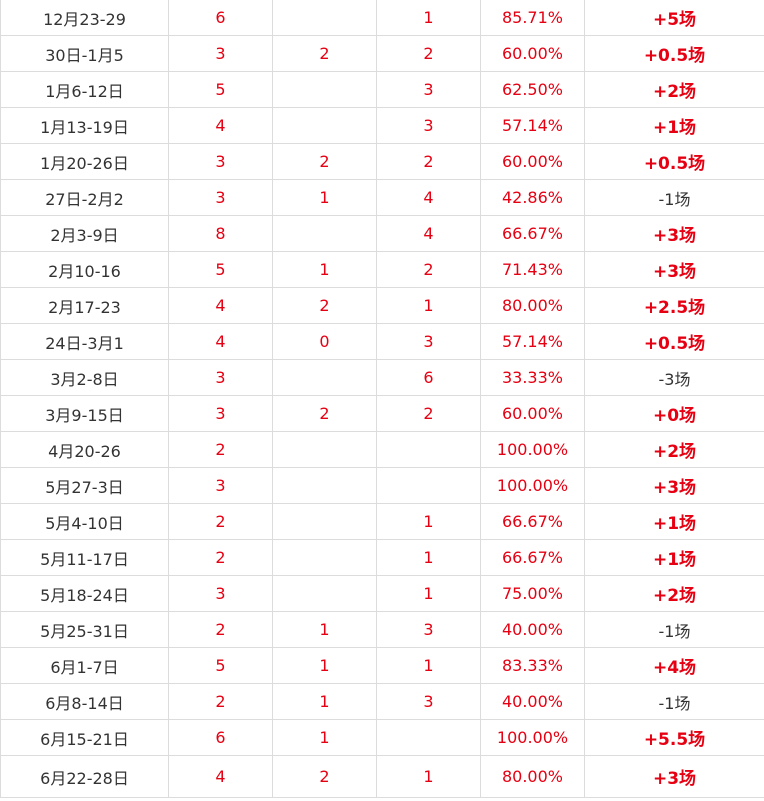 This screenshot has height=801, width=764. I want to click on col1-cell: 5, so click(220, 665).